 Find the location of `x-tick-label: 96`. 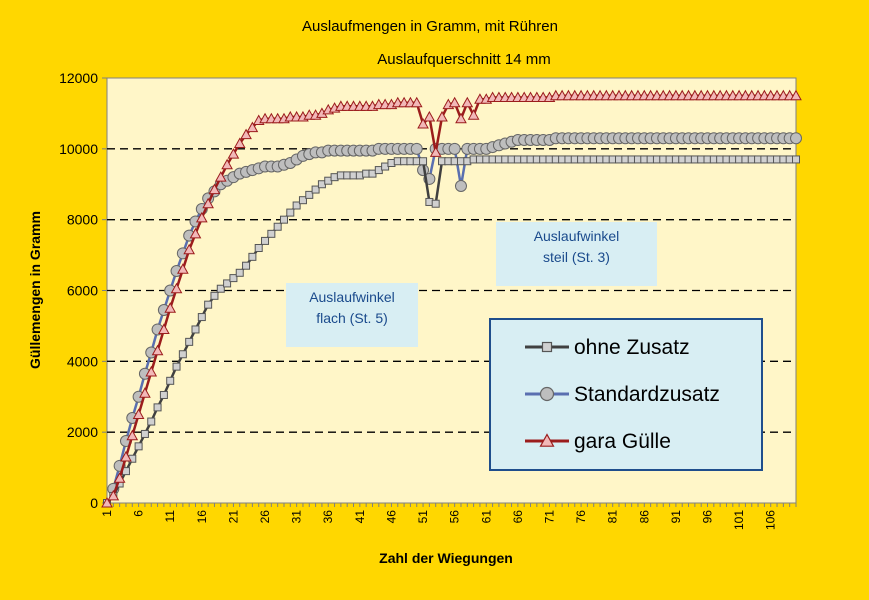

x-tick-label: 96 is located at coordinates (708, 517).